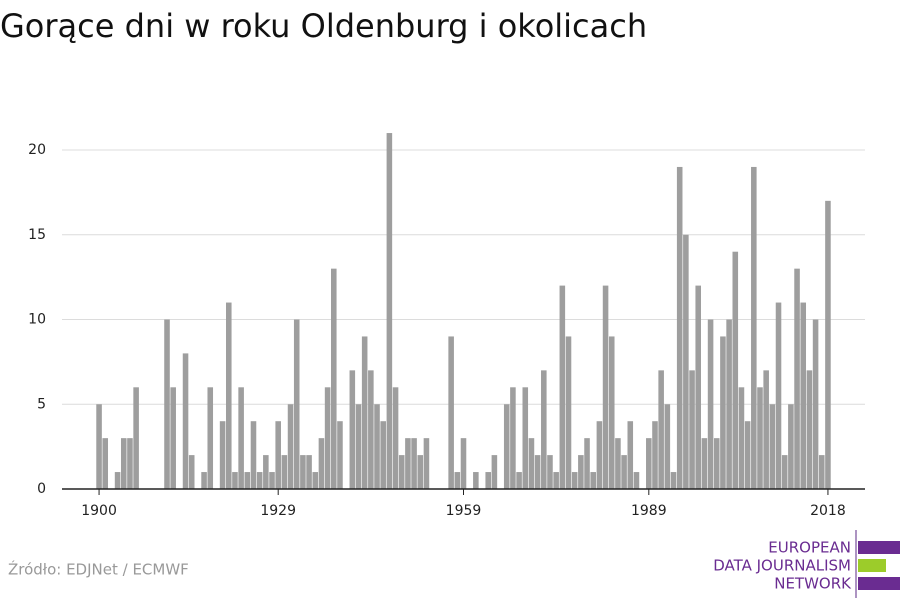 This screenshot has height=600, width=900. I want to click on source: Źródło: EDJNet / ECMWF, so click(98, 569).